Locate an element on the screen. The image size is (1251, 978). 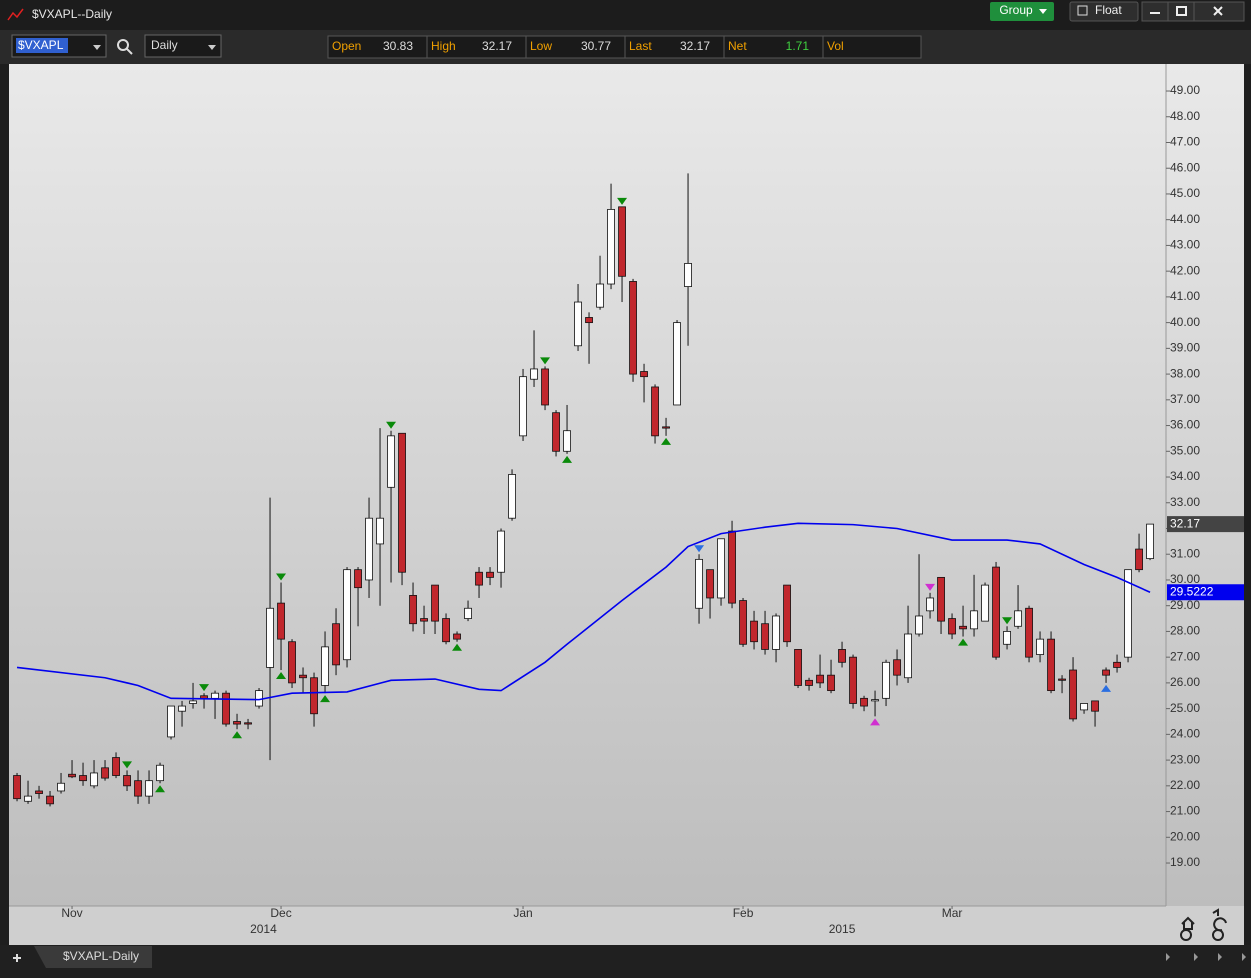
add-tab is located at coordinates (17, 958).